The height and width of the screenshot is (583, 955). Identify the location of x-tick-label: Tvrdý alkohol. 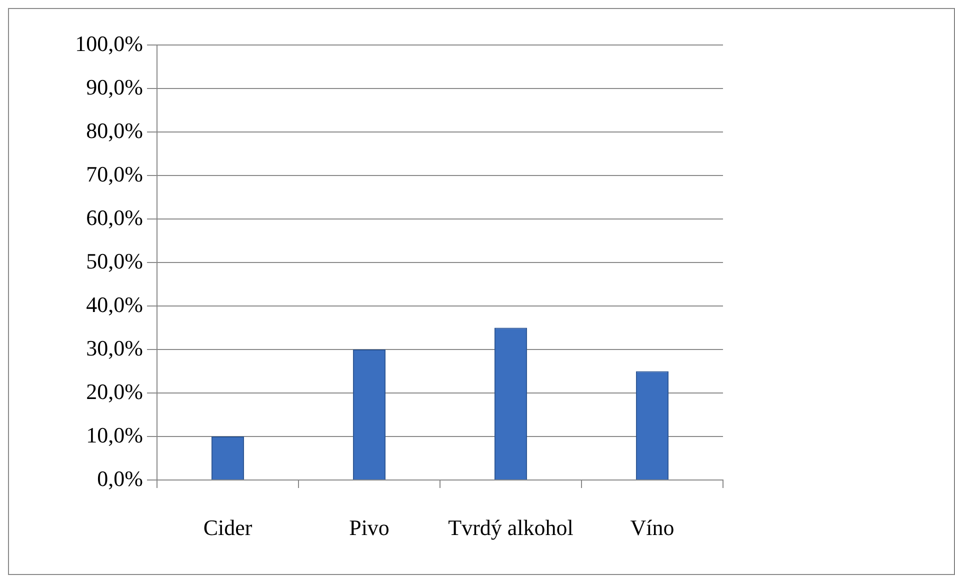
(511, 527).